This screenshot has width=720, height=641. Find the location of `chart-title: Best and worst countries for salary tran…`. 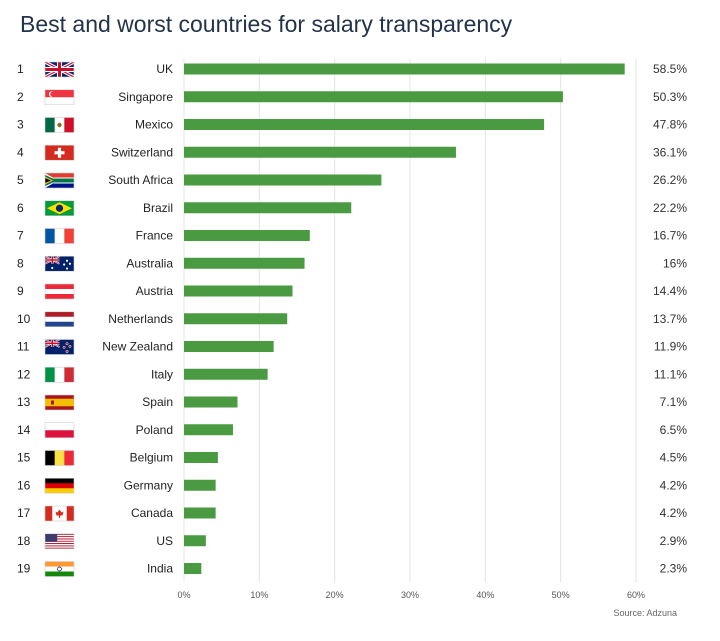

chart-title: Best and worst countries for salary tran… is located at coordinates (266, 24).